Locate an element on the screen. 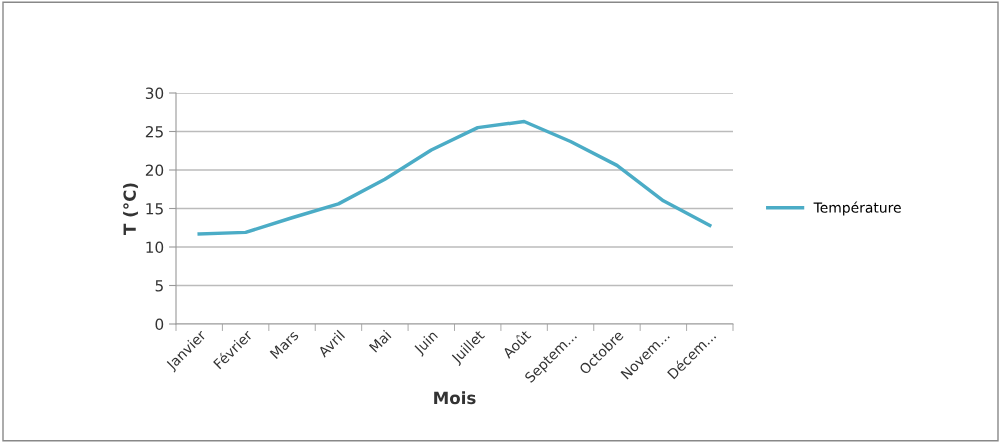  y-axis-title: T (°C) is located at coordinates (130, 209).